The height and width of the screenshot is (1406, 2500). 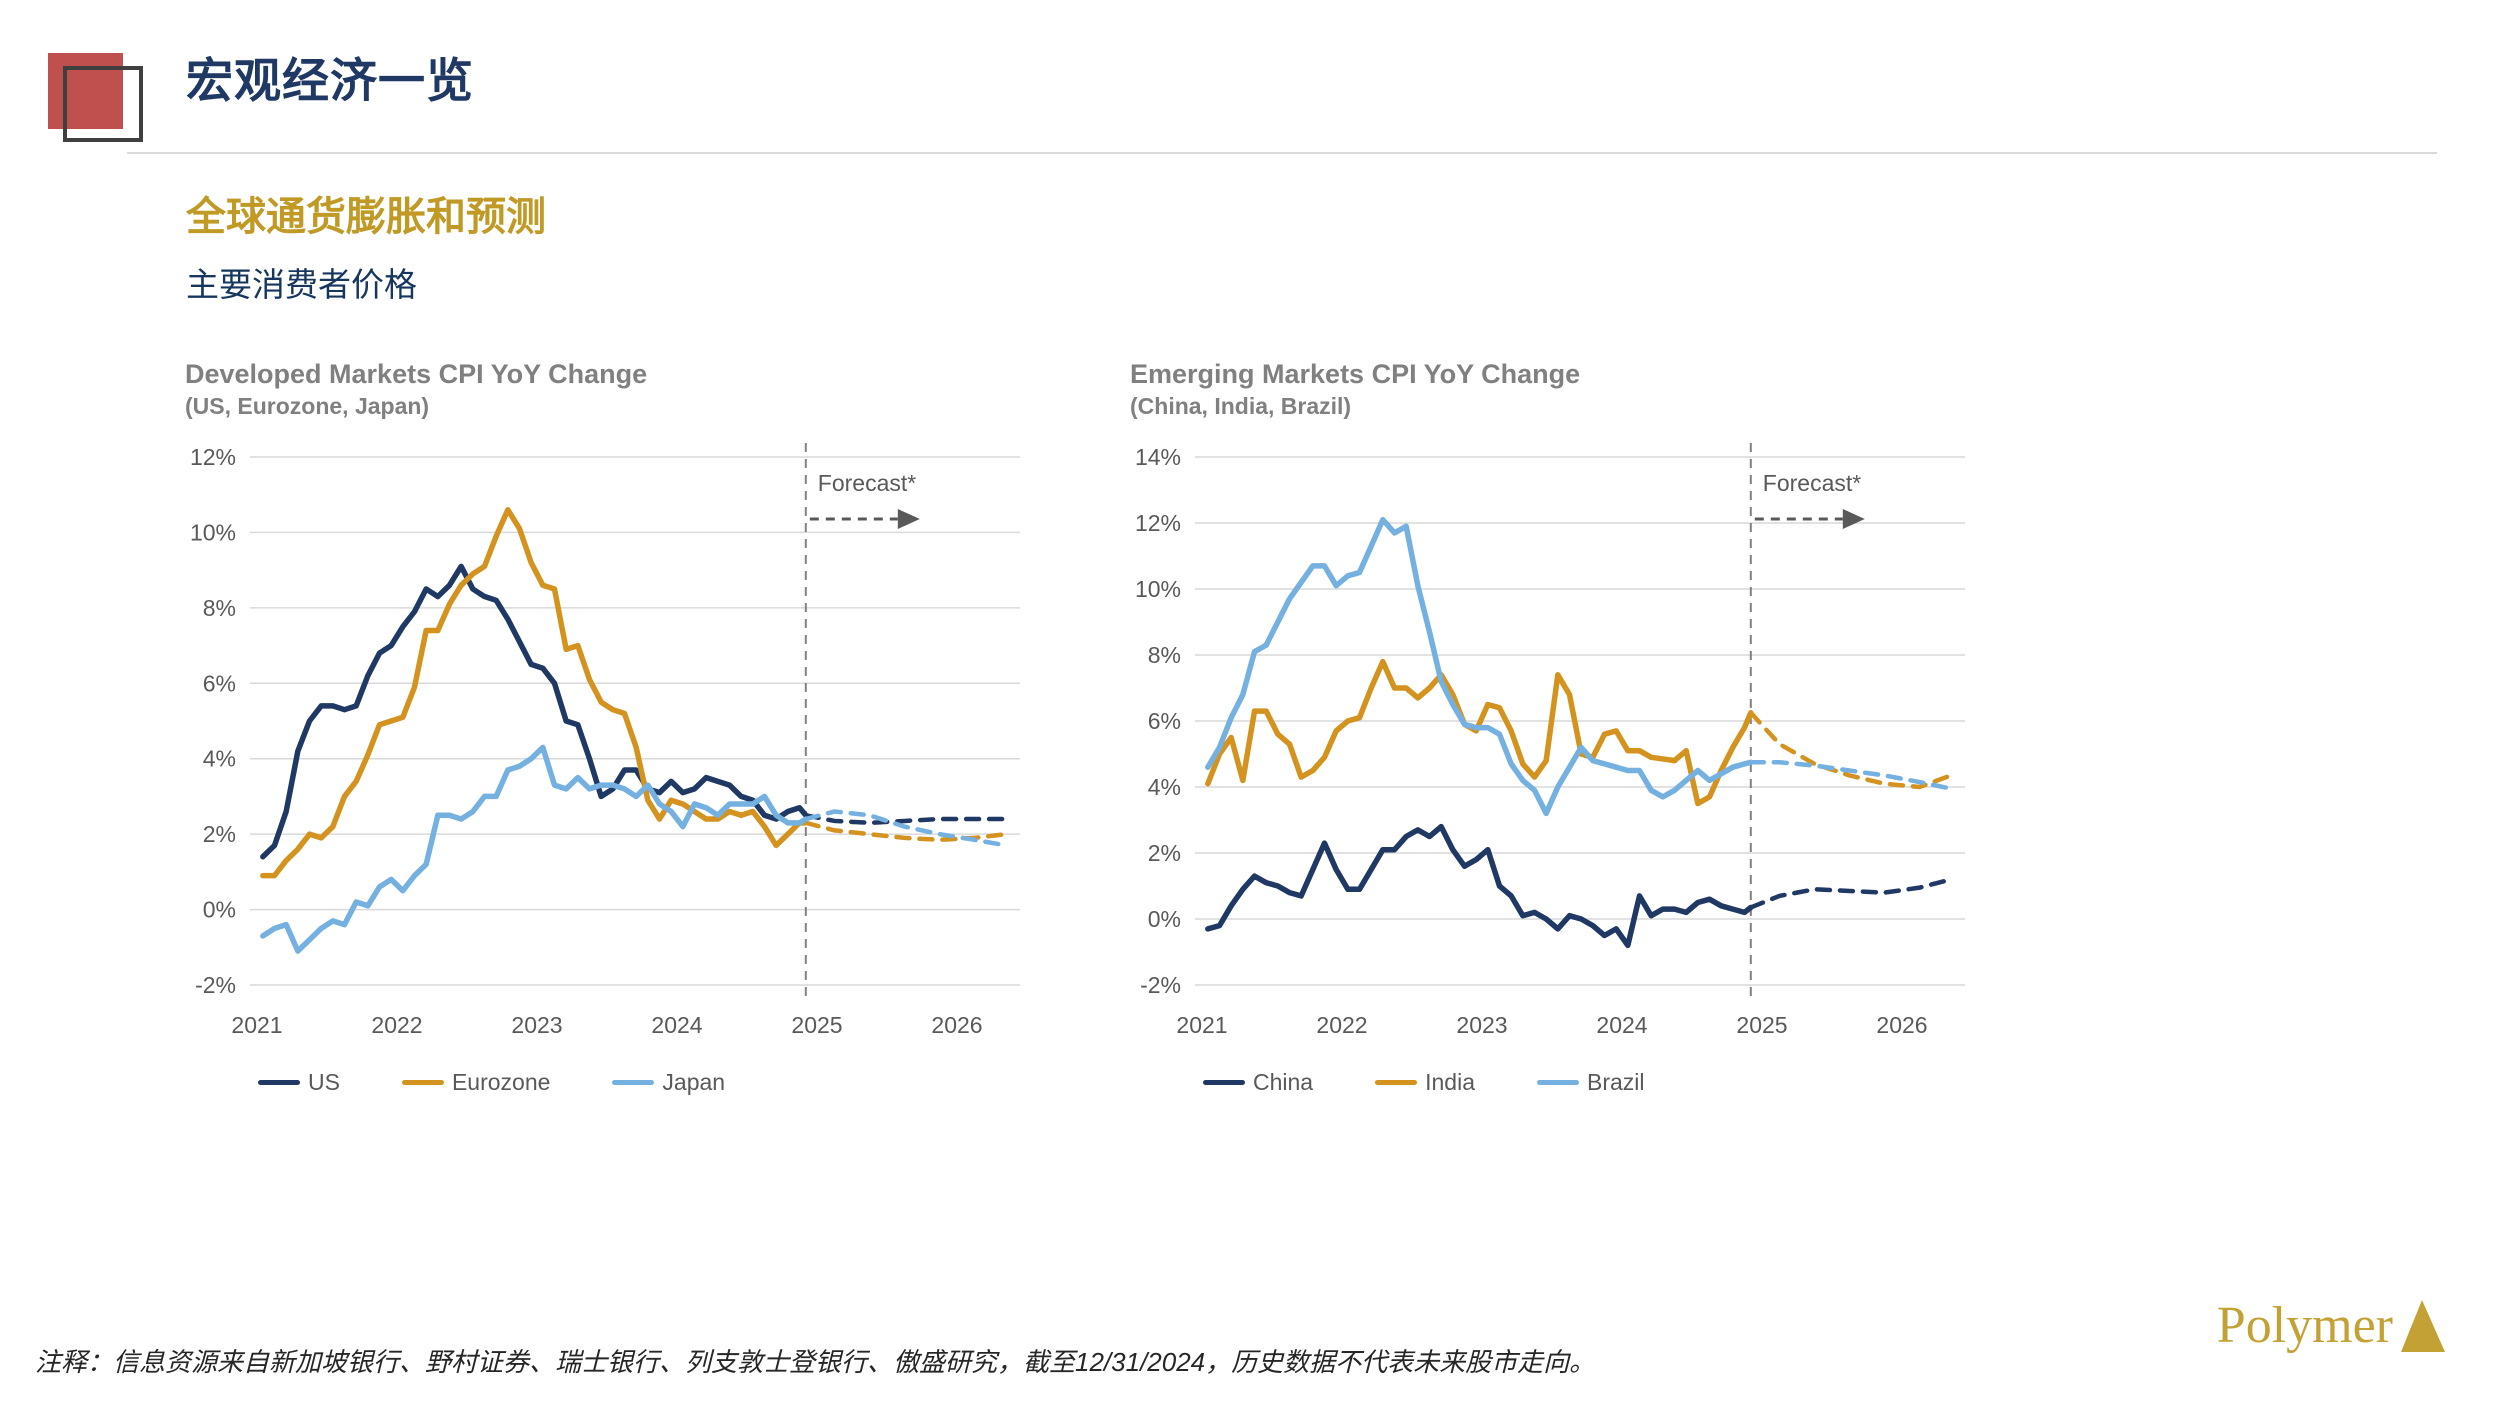 I want to click on legend-label: Eurozone, so click(x=501, y=1081).